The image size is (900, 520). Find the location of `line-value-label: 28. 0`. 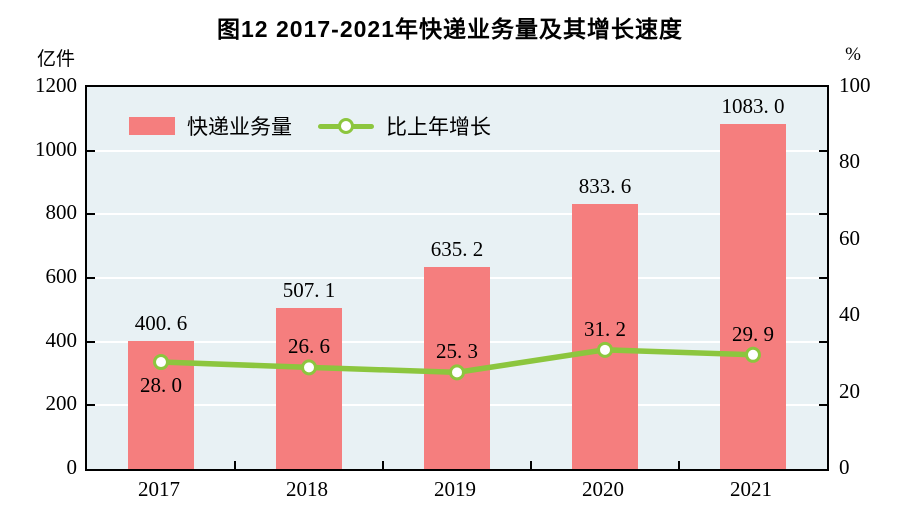

line-value-label: 28. 0 is located at coordinates (161, 385).